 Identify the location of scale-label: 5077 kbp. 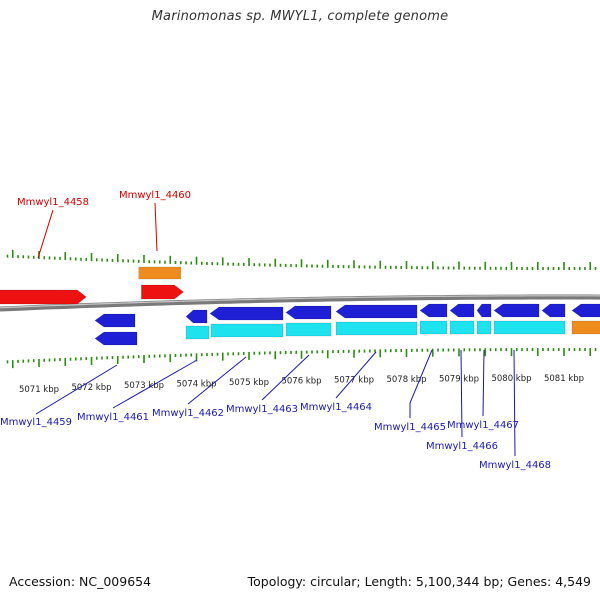
(354, 381).